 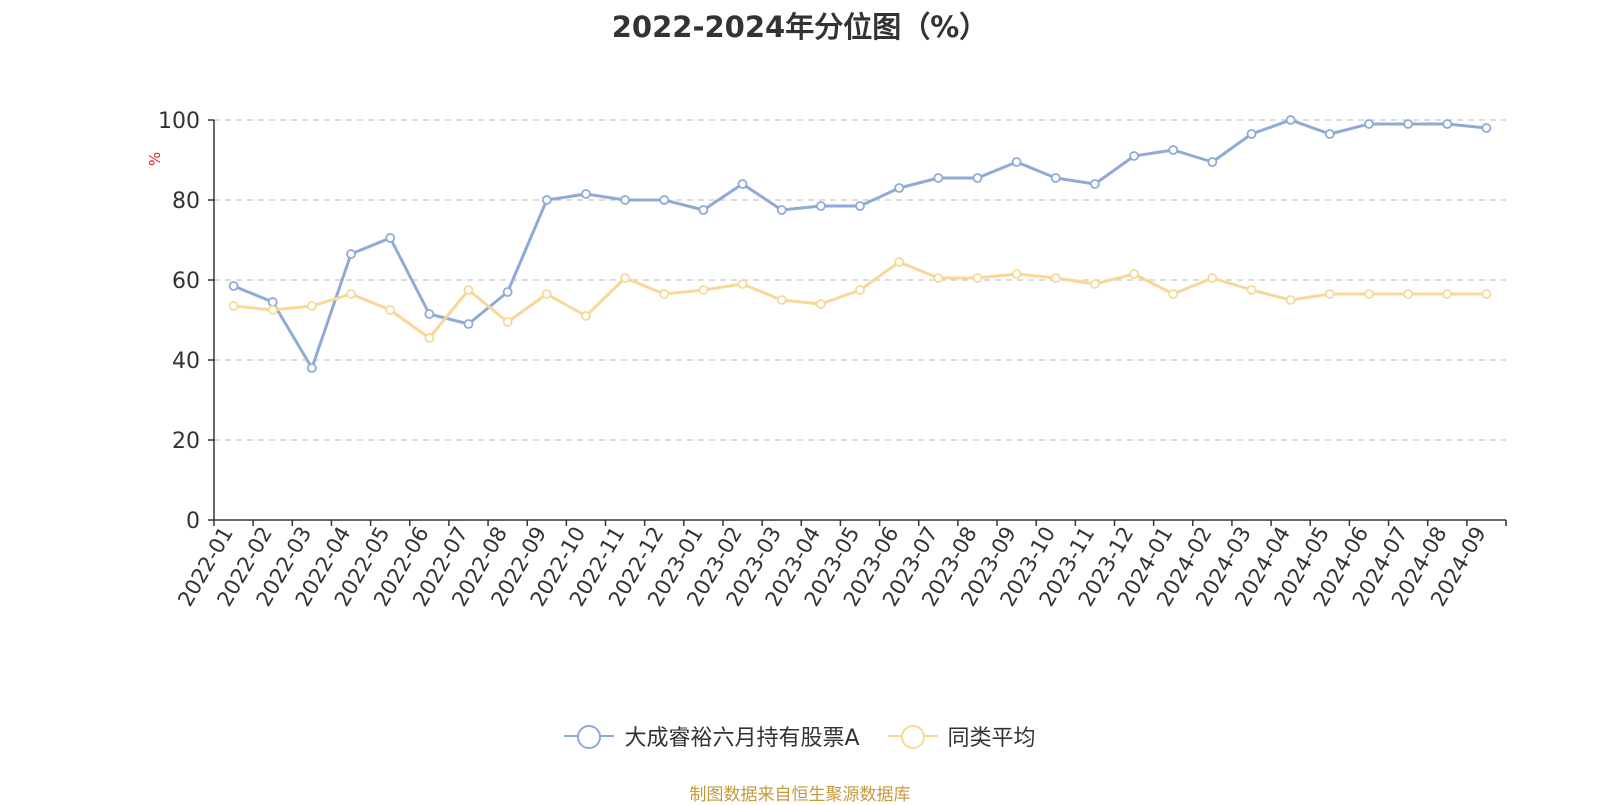 I want to click on y-tick-label: 0, so click(x=193, y=521).